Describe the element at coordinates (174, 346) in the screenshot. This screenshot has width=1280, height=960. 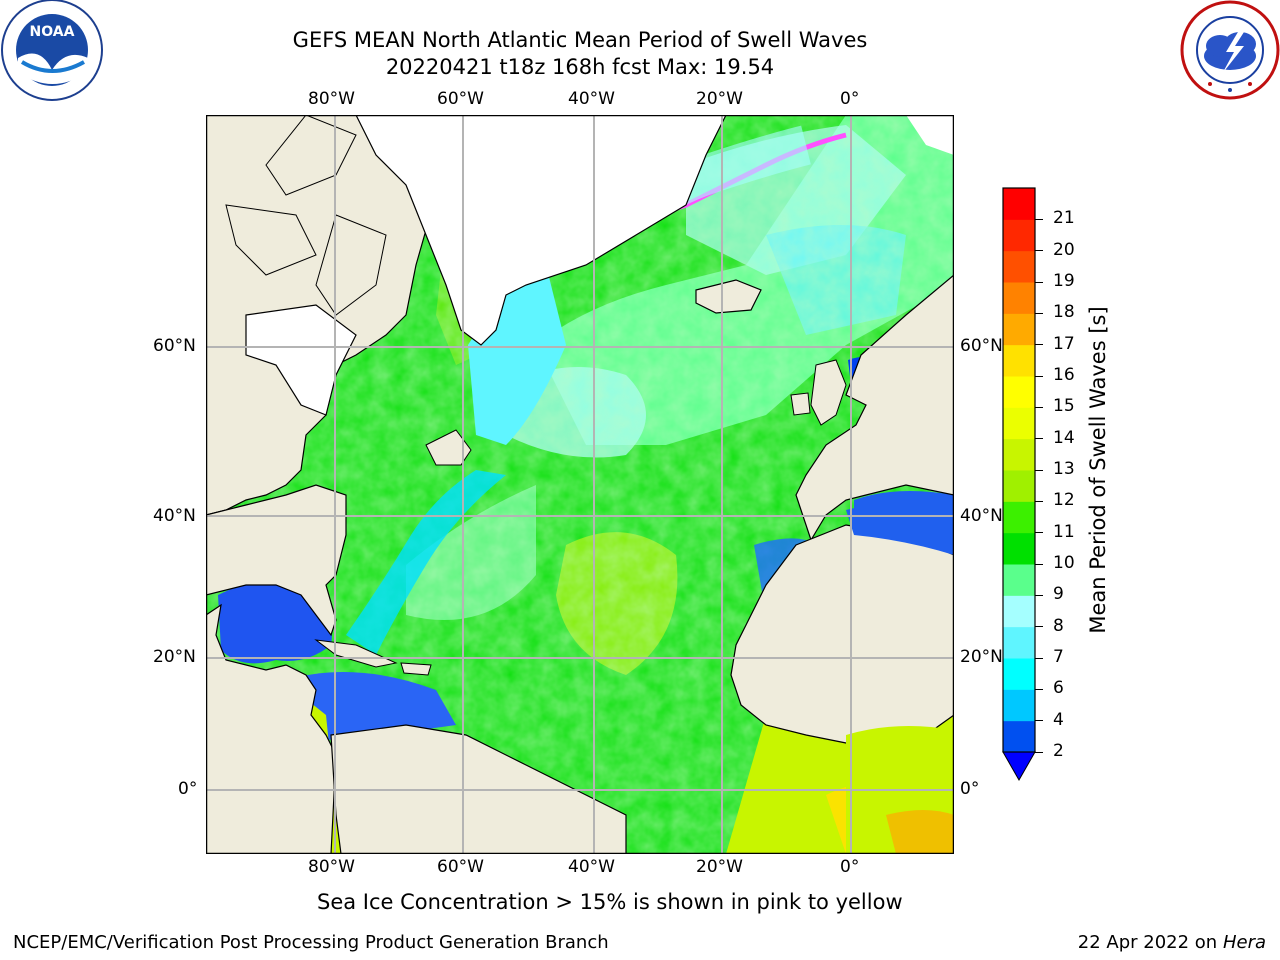
I see `lat-label-left: 60°N` at that location.